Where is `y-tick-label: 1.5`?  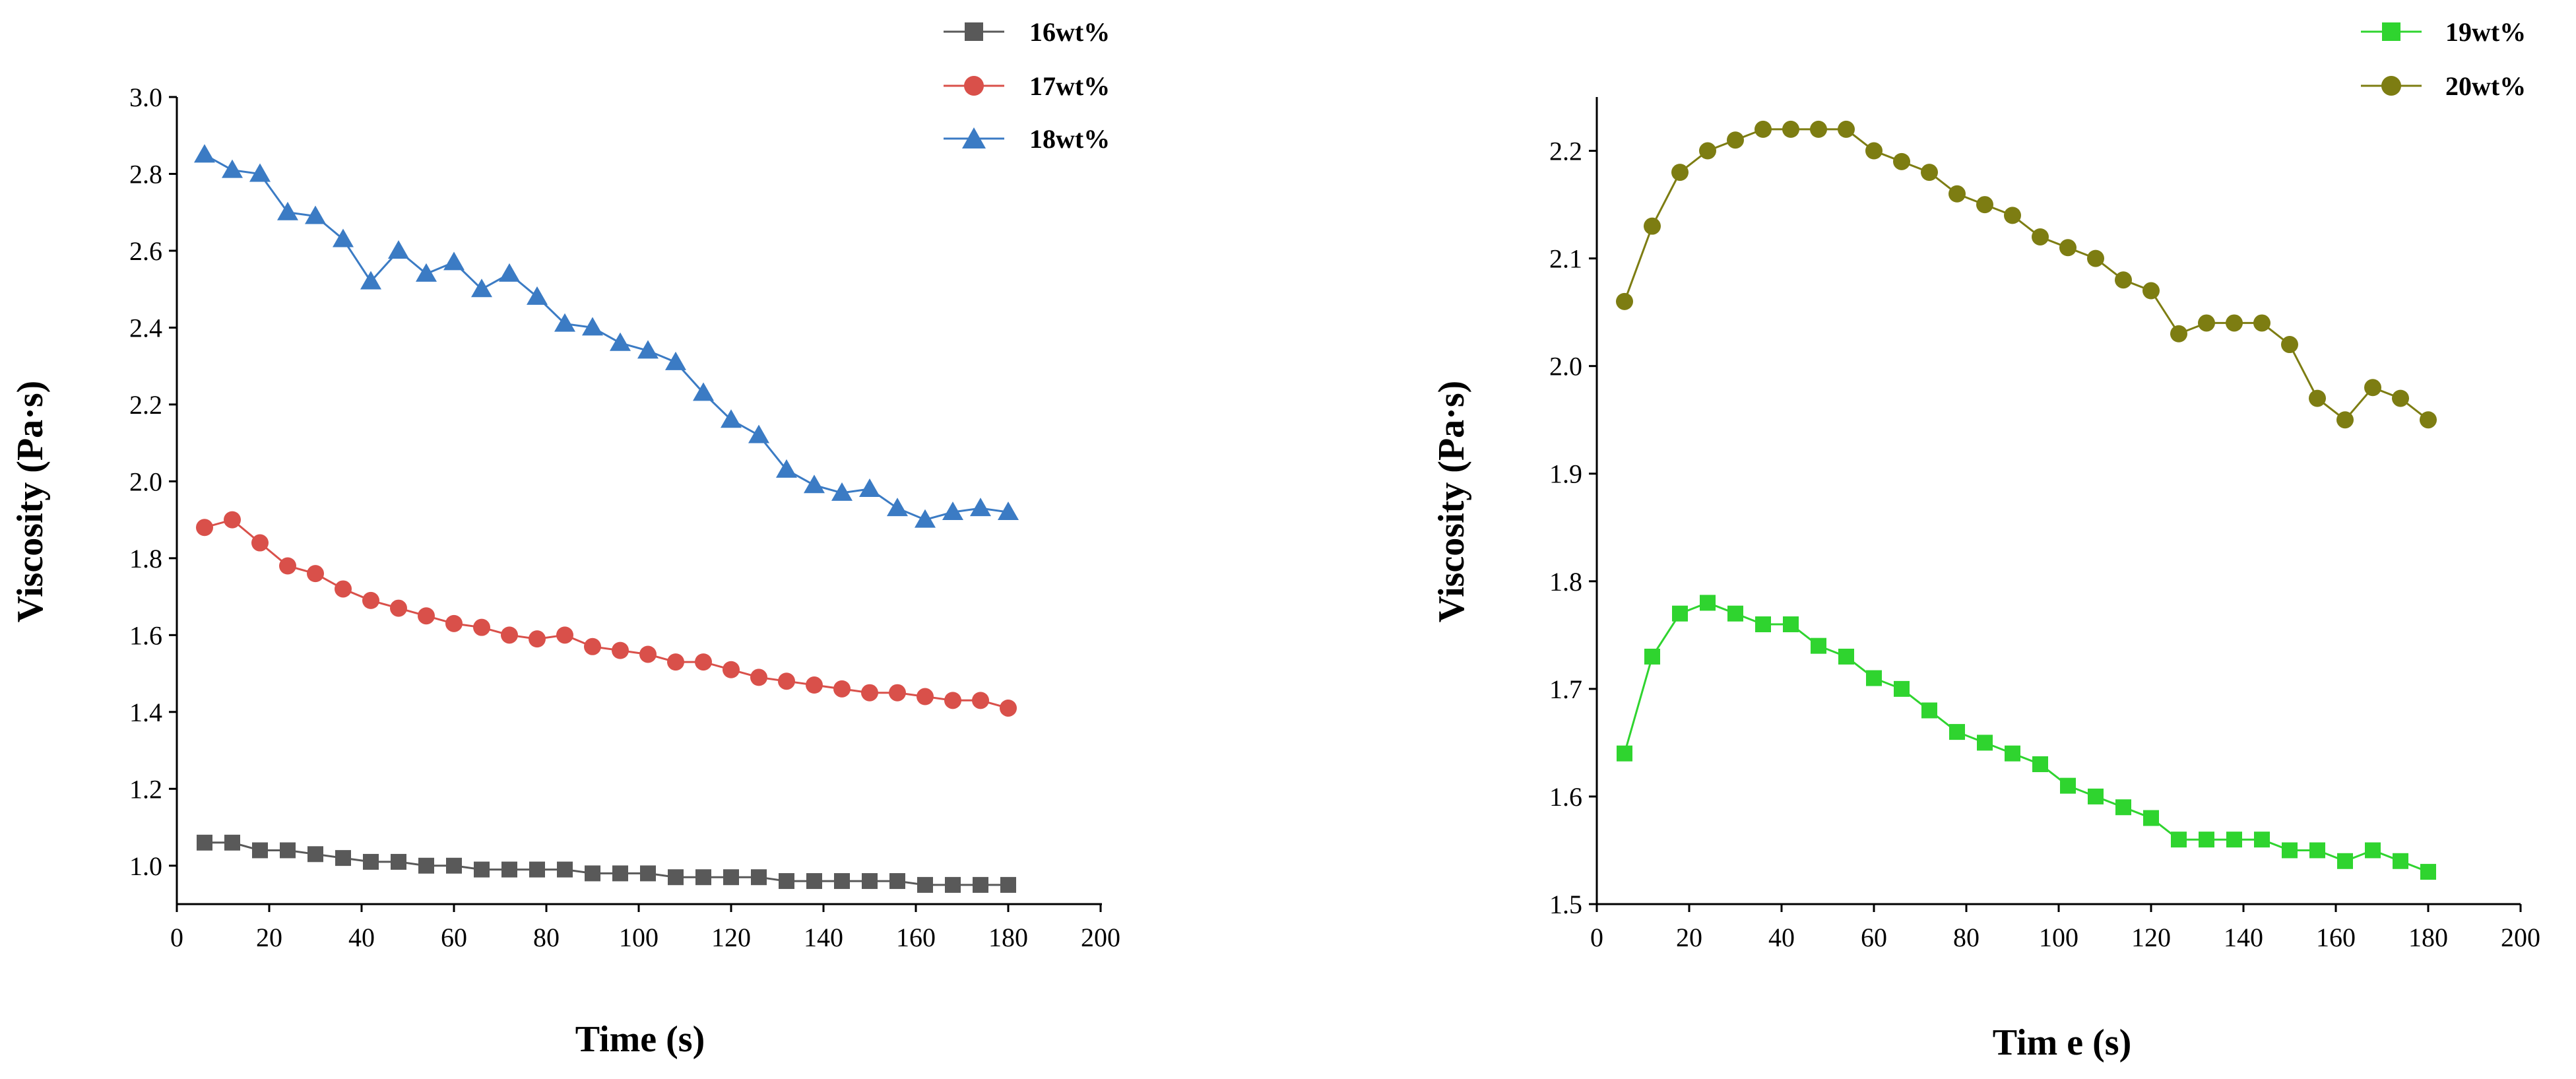
y-tick-label: 1.5 is located at coordinates (1565, 905).